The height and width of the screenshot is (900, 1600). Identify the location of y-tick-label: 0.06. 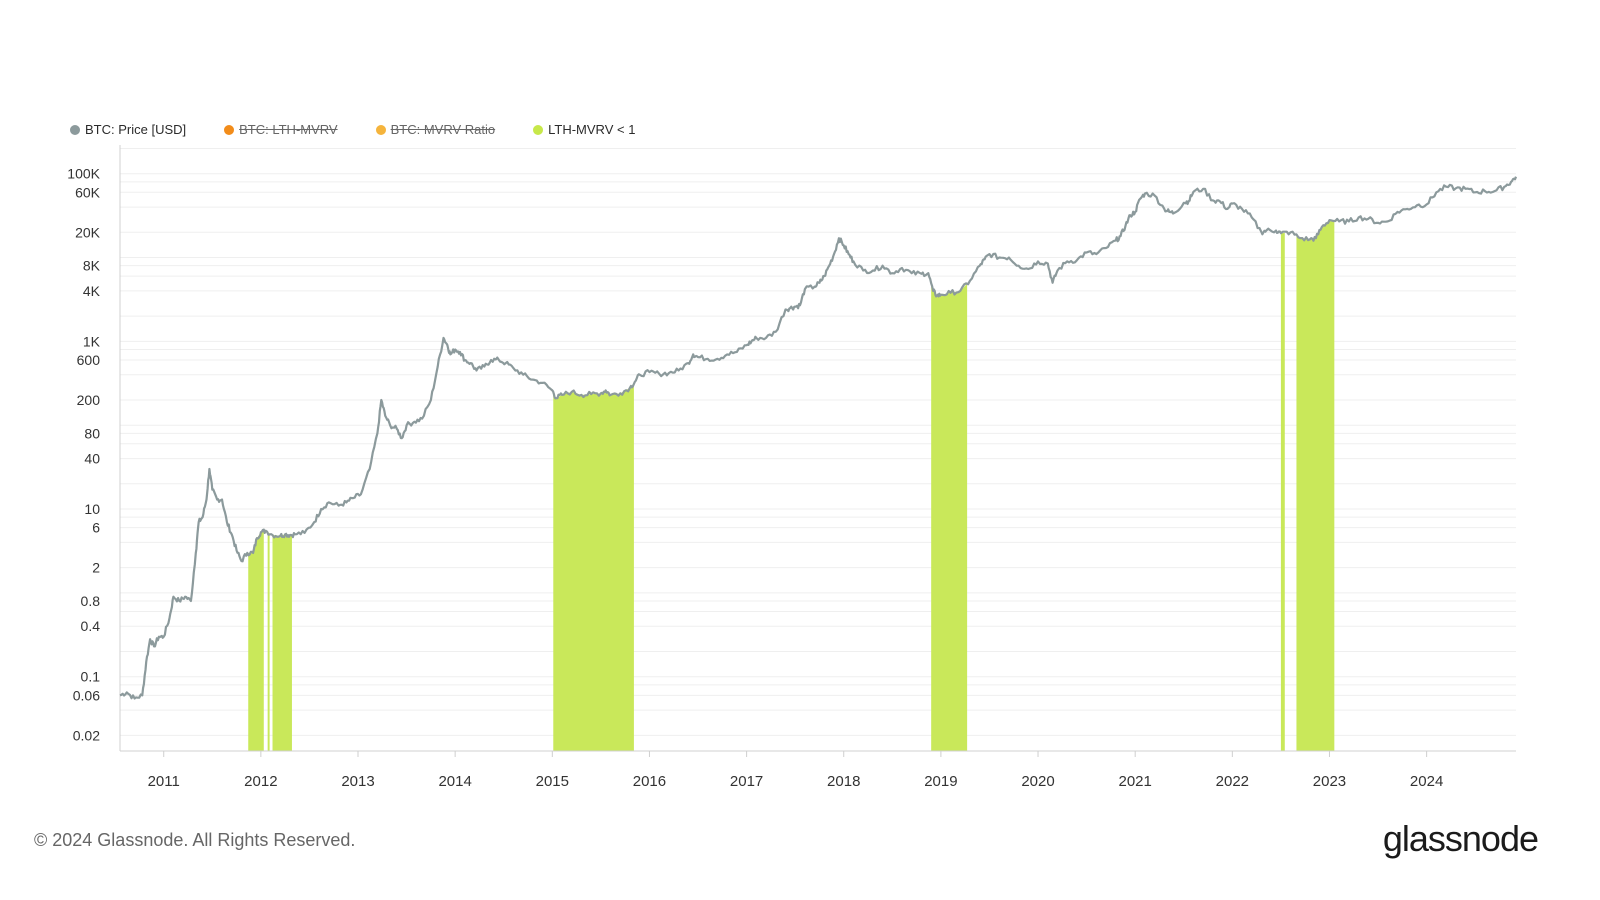
(86, 695).